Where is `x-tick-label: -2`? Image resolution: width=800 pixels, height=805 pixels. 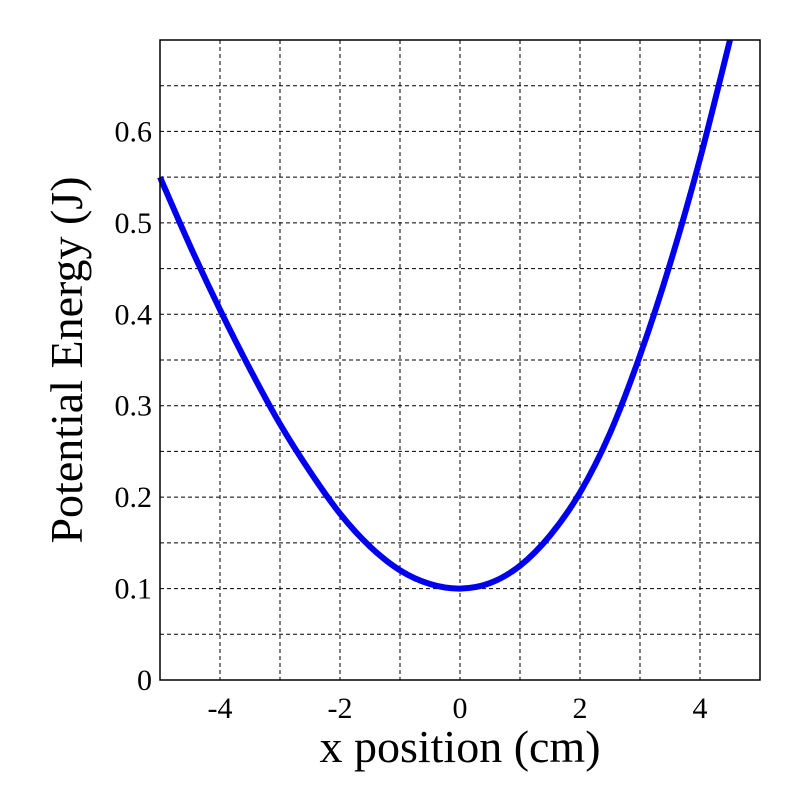 x-tick-label: -2 is located at coordinates (340, 708).